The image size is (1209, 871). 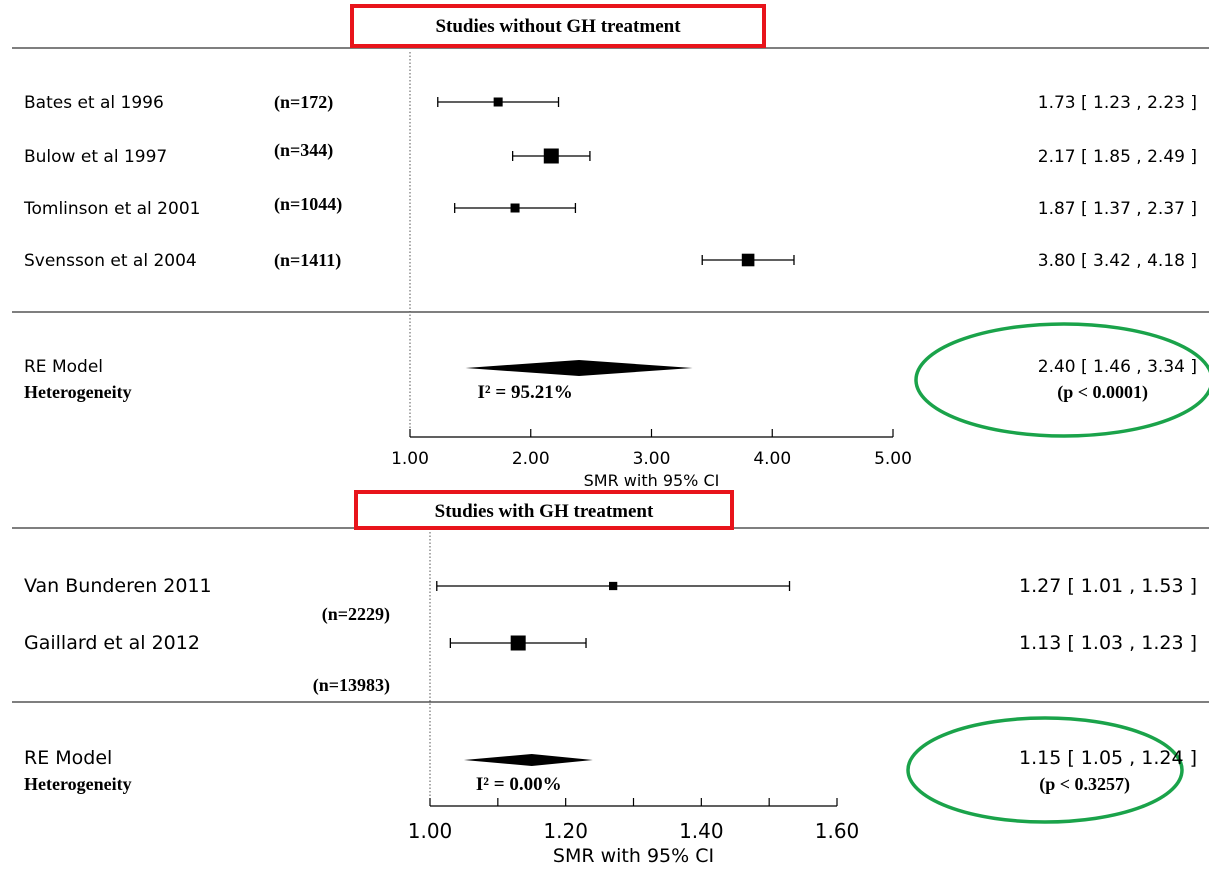 What do you see at coordinates (519, 784) in the screenshot?
I see `i-squared-label: I² = 0.00%` at bounding box center [519, 784].